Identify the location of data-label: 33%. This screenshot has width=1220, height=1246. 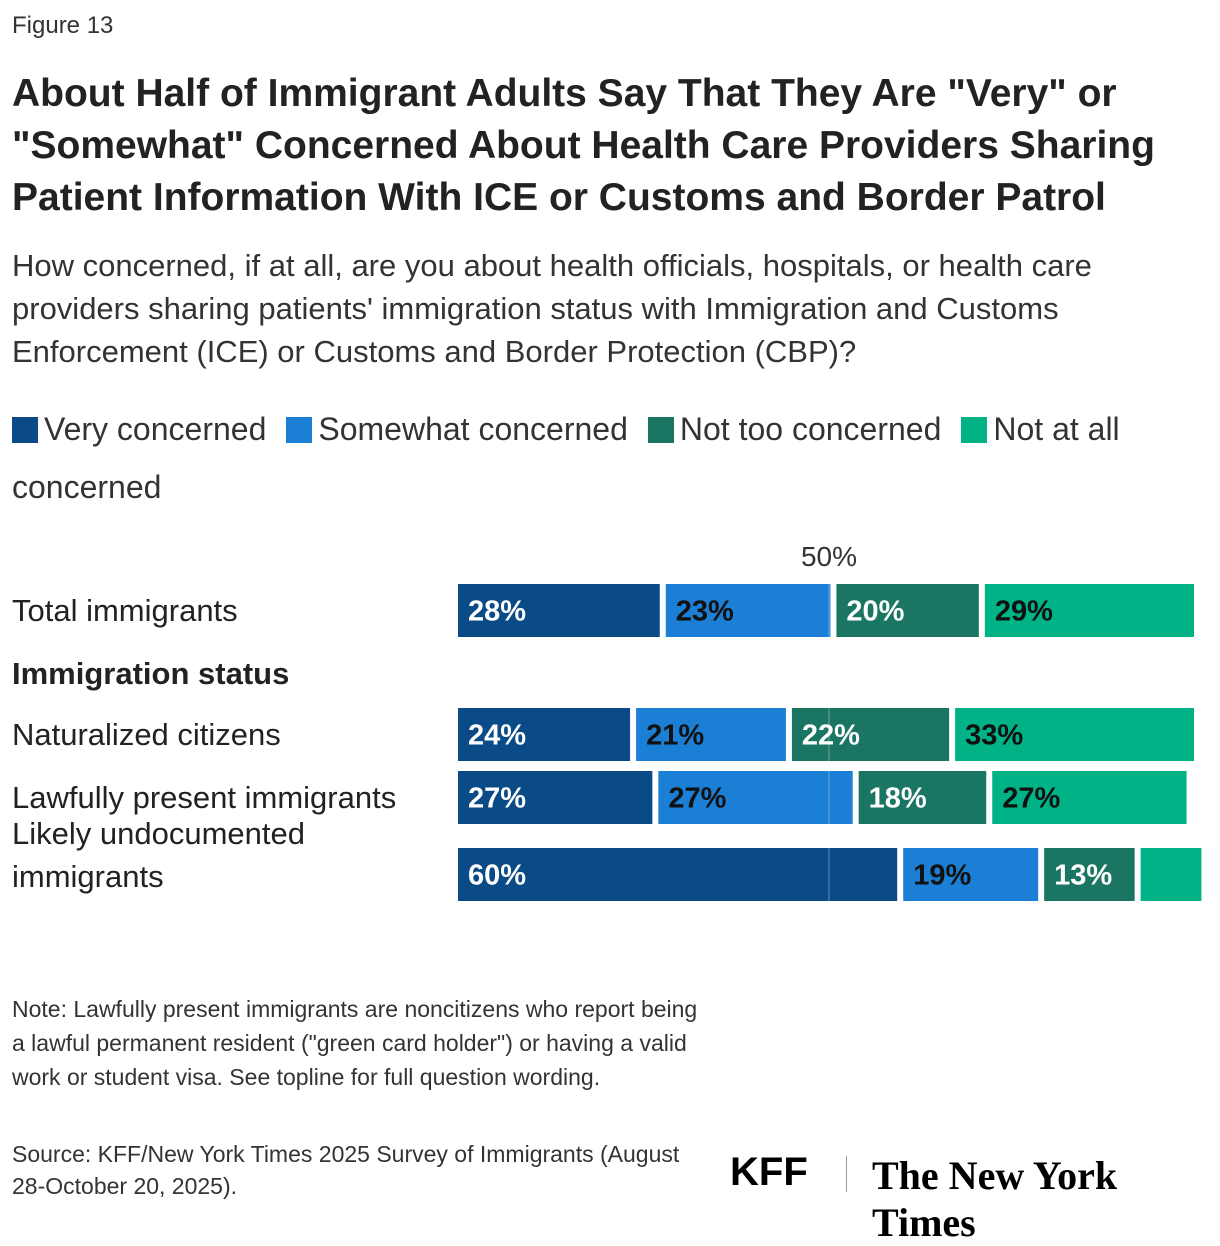
(994, 736).